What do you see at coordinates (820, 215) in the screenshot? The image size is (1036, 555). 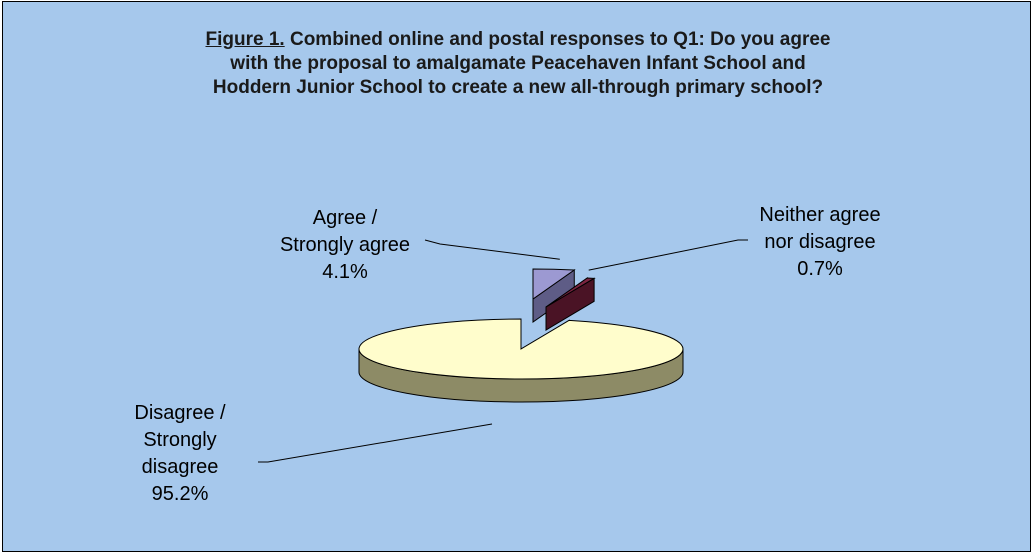 I see `label-line: Neither agree` at bounding box center [820, 215].